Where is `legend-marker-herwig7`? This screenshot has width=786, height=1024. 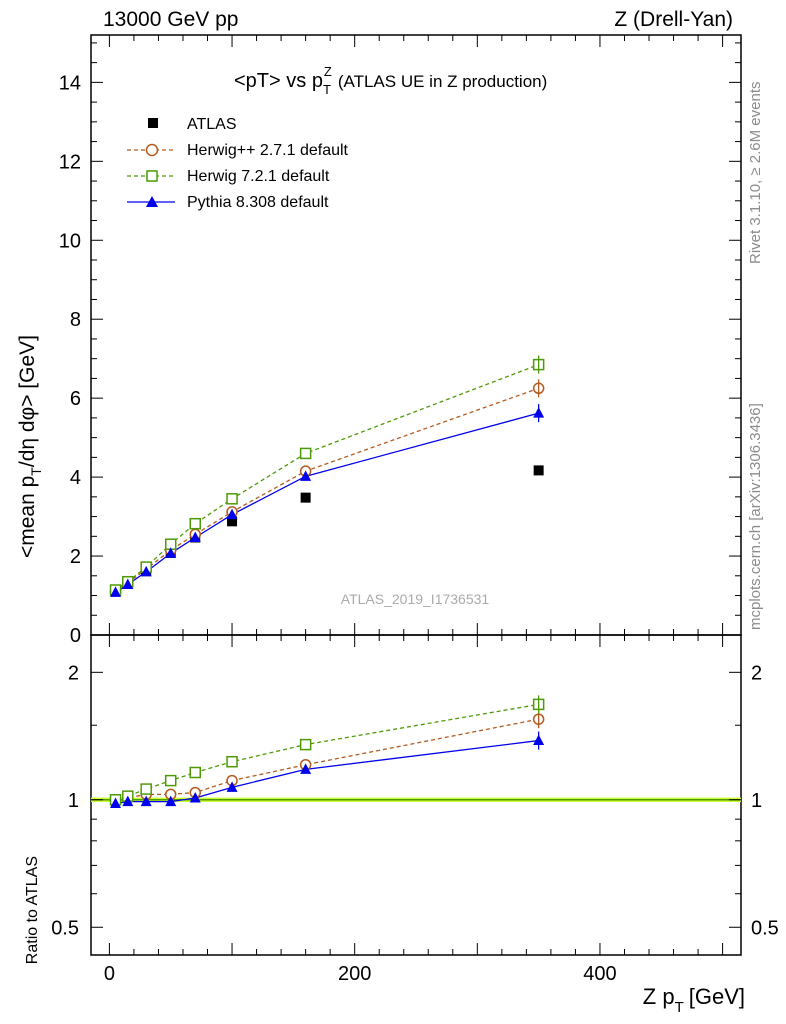 legend-marker-herwig7 is located at coordinates (152, 176).